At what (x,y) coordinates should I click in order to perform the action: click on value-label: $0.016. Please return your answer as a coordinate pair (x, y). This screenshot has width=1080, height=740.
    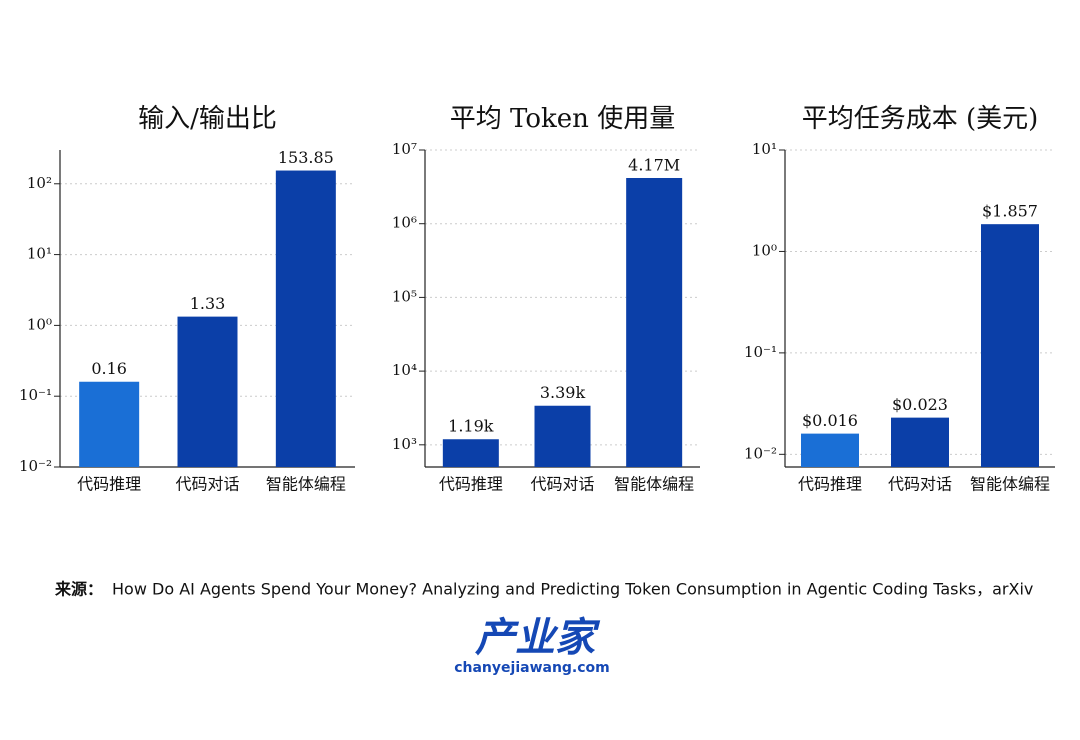
    Looking at the image, I should click on (830, 420).